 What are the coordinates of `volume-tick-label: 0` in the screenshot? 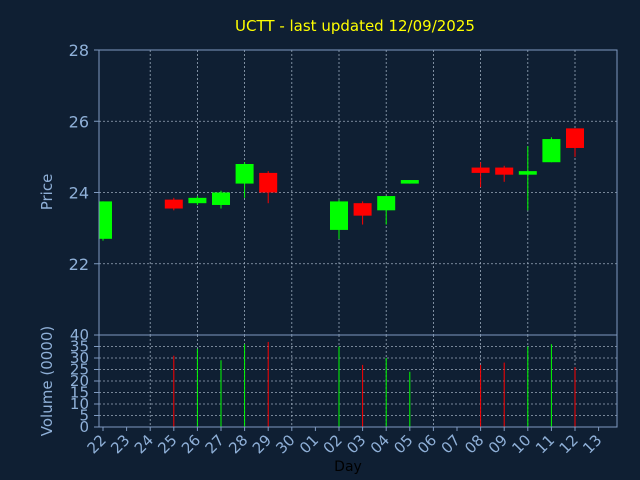 It's located at (84, 427).